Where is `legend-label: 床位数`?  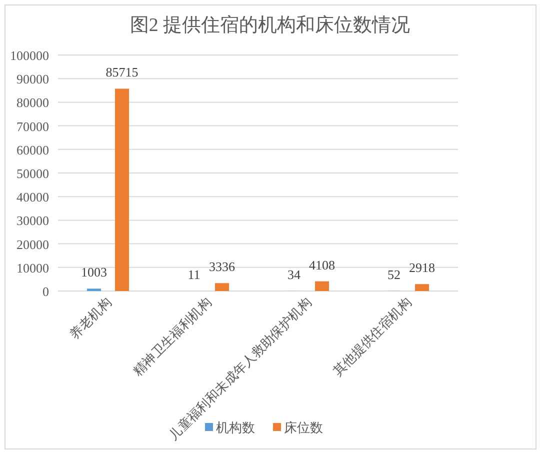
legend-label: 床位数 is located at coordinates (303, 427).